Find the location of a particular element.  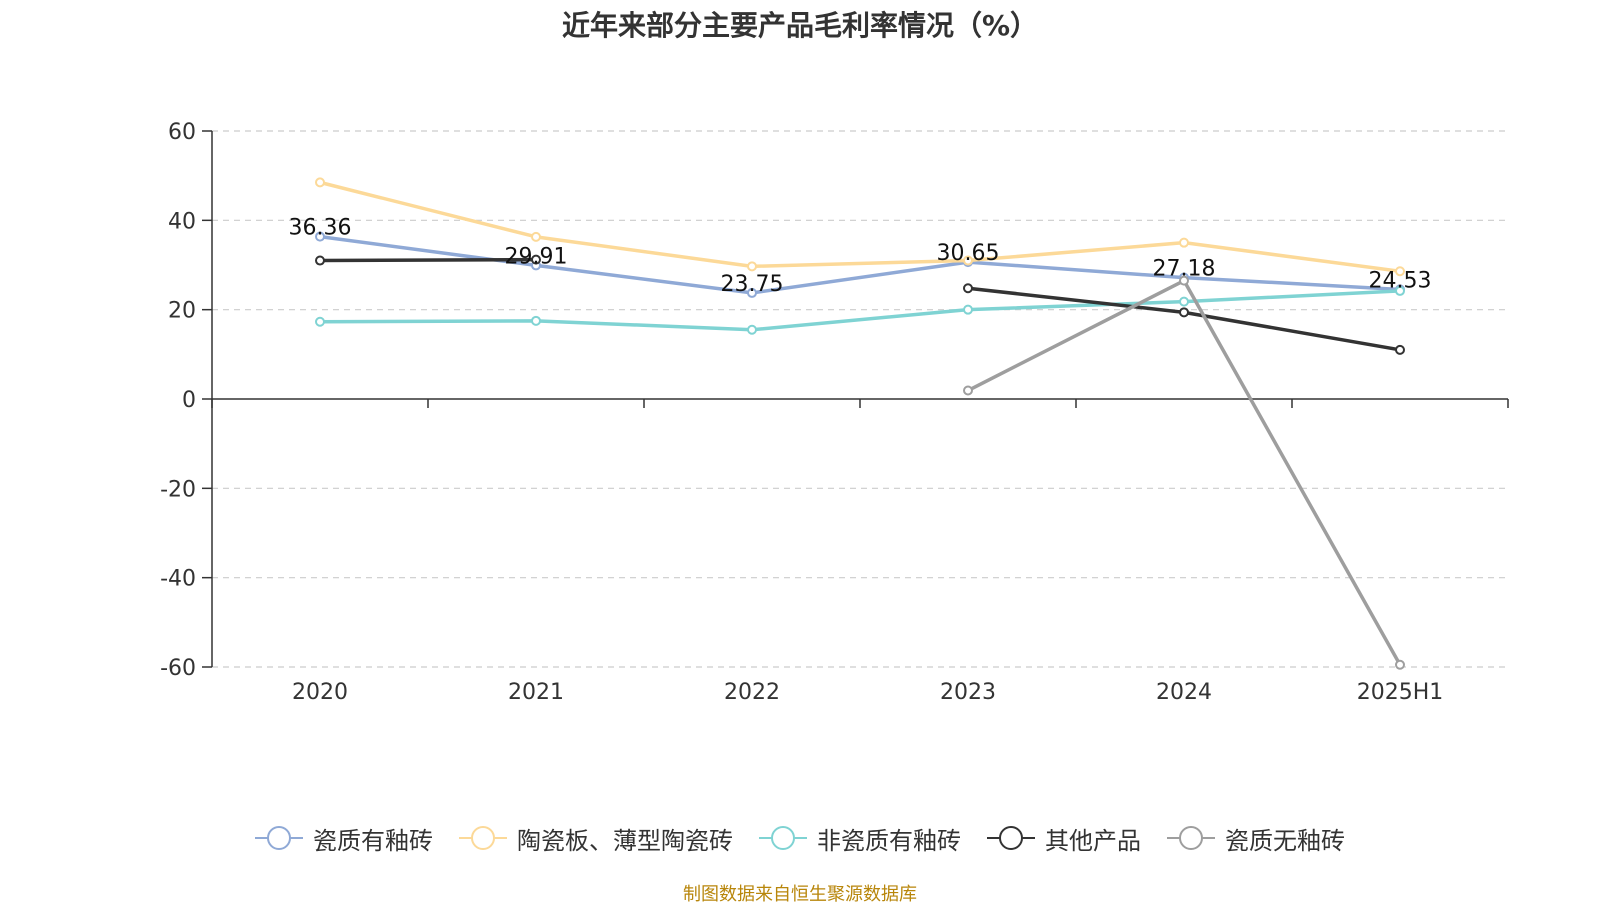

legend-label: 陶瓷板、薄型陶瓷砖 is located at coordinates (625, 840).